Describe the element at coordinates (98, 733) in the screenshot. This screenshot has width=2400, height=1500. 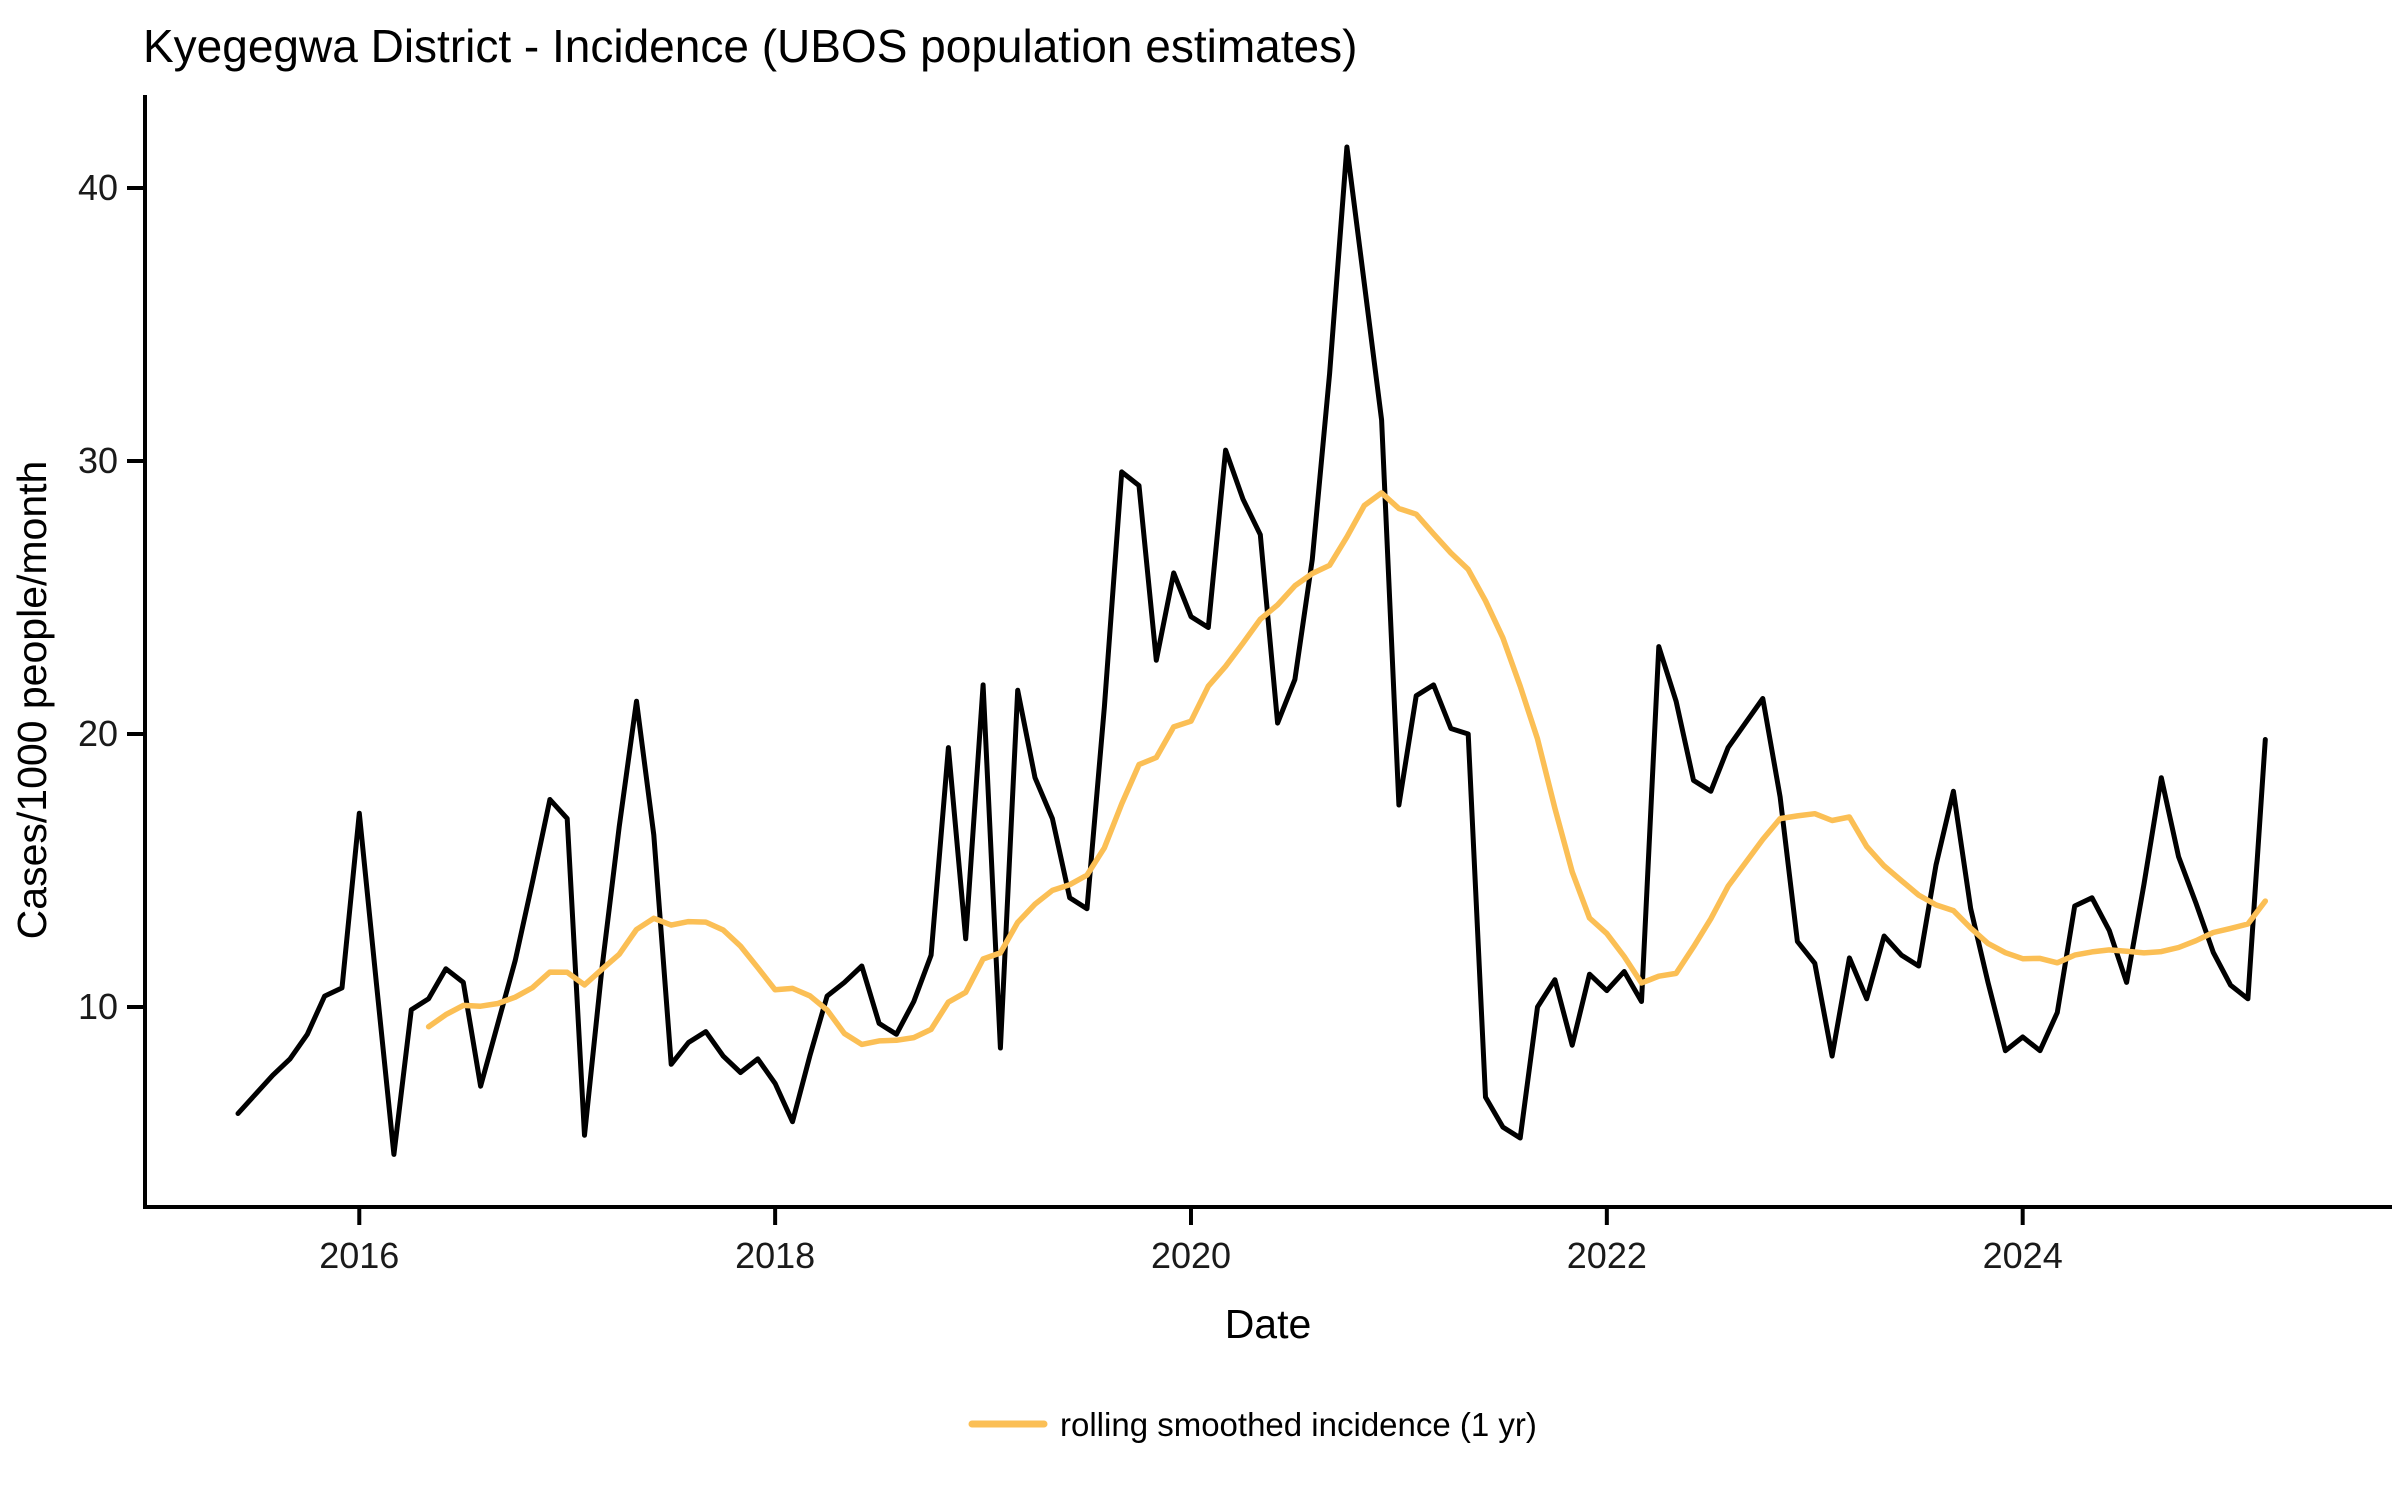
I see `y-tick-20-label: 20` at that location.